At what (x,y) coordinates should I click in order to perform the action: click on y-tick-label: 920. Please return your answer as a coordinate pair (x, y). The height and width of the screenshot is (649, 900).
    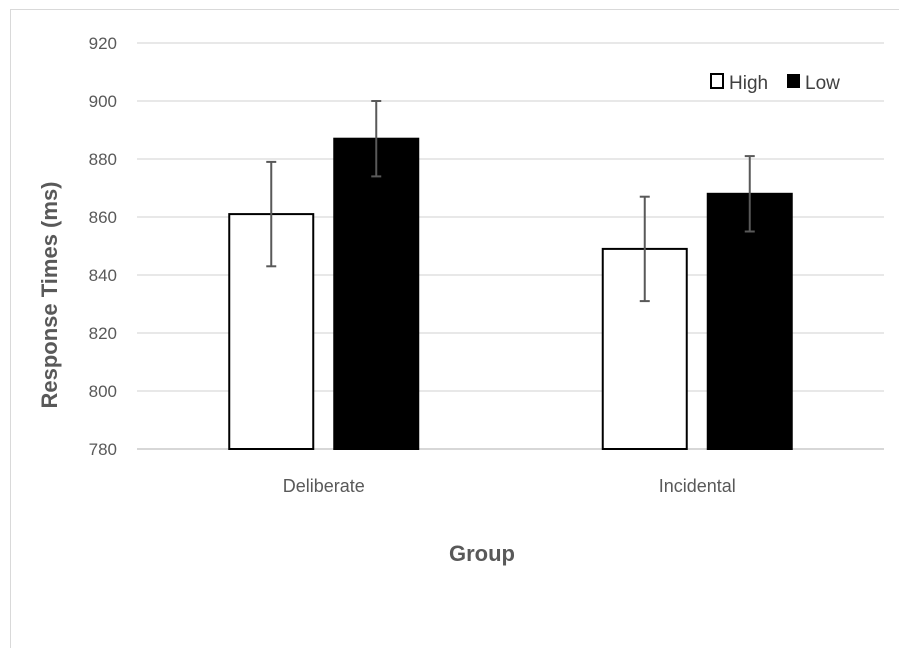
    Looking at the image, I should click on (103, 43).